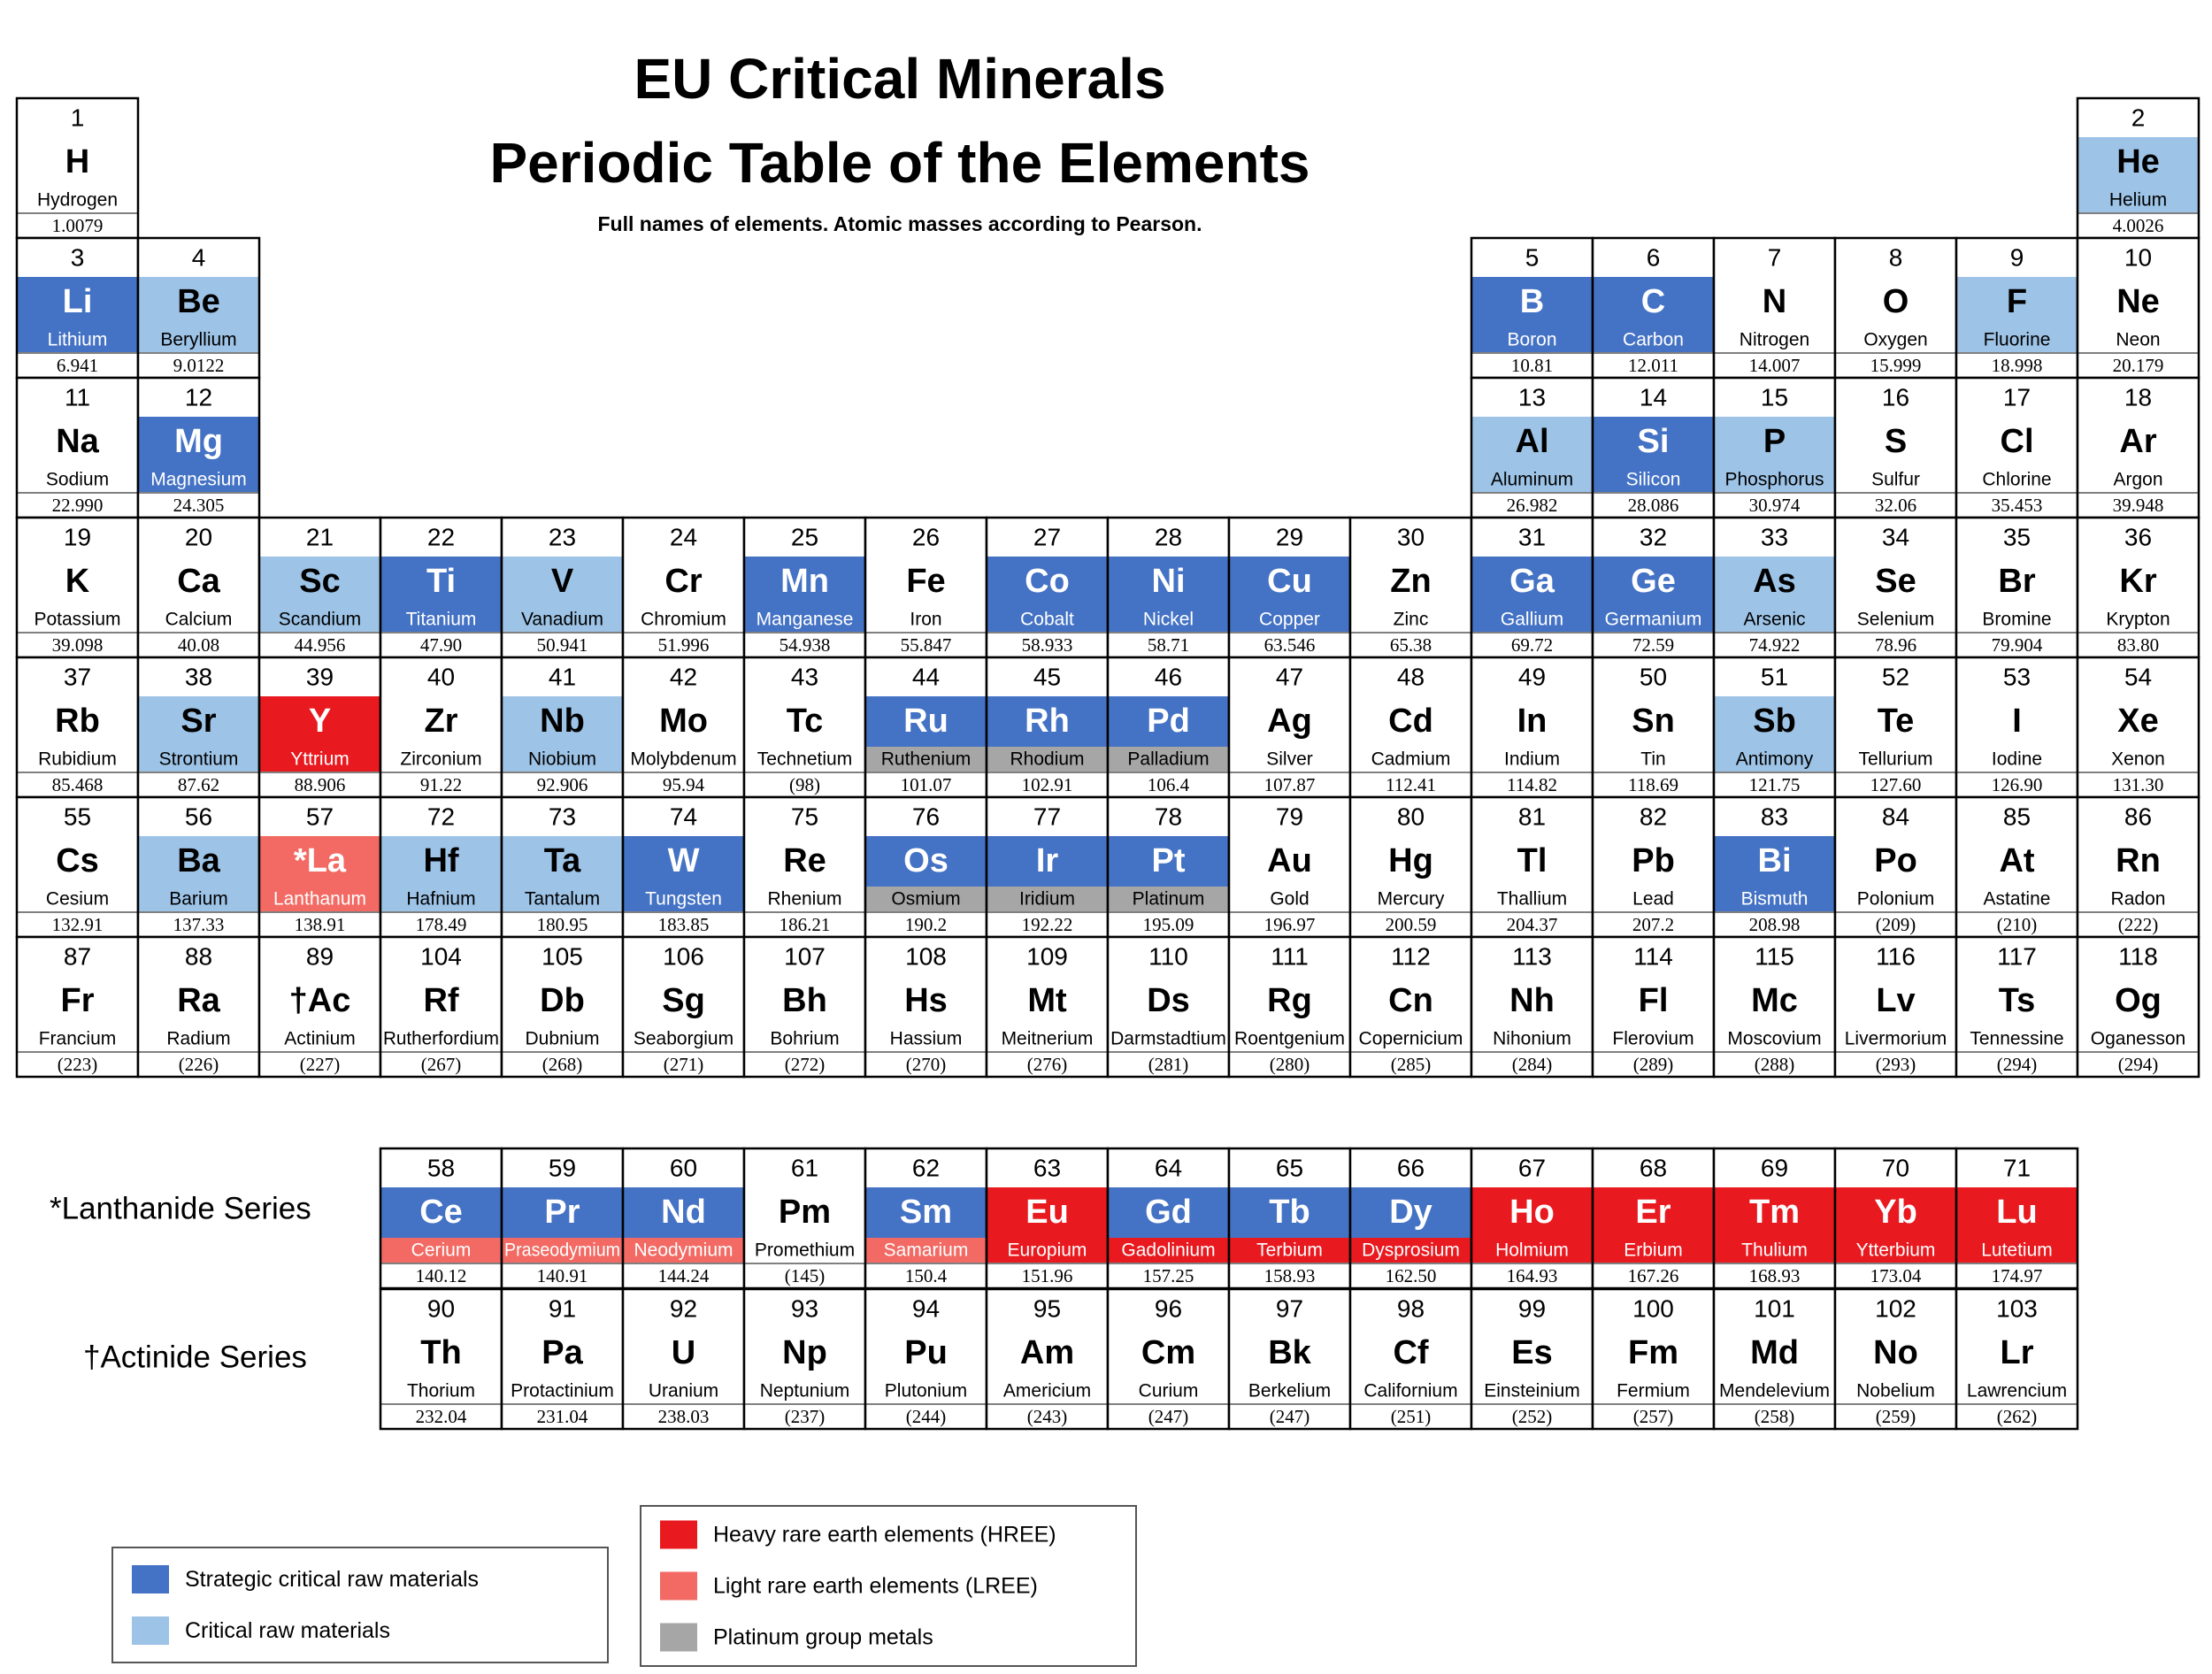  Describe the element at coordinates (199, 537) in the screenshot. I see `atomic-number: 20` at that location.